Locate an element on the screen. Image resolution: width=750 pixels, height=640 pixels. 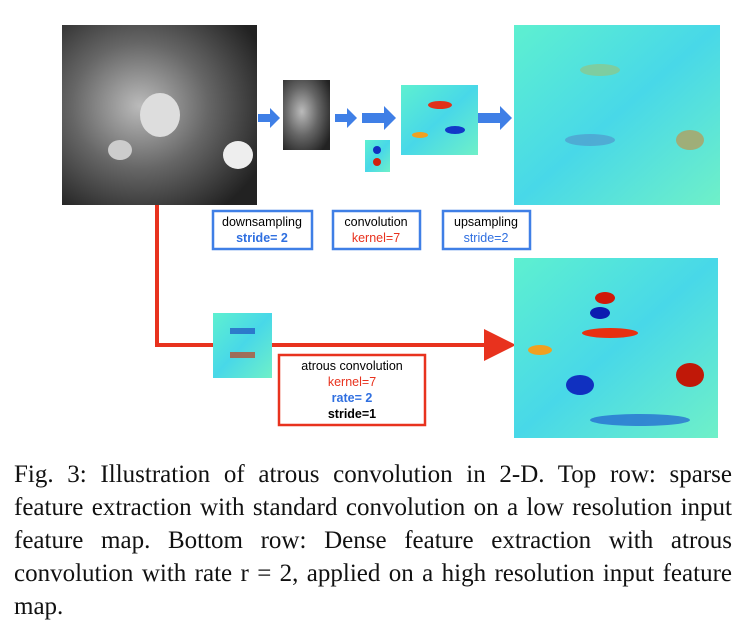
conv-feature-map is located at coordinates (439, 120).